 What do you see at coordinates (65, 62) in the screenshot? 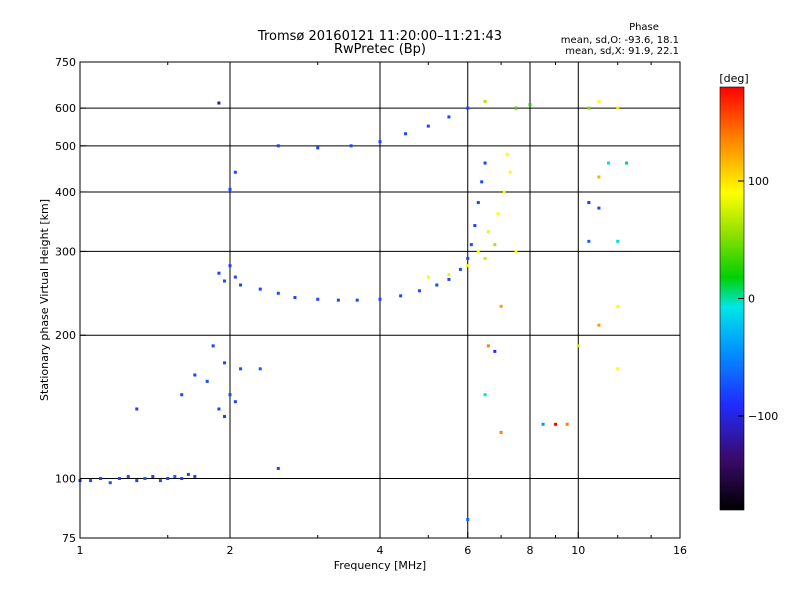
I see `y-tick-label: 750` at bounding box center [65, 62].